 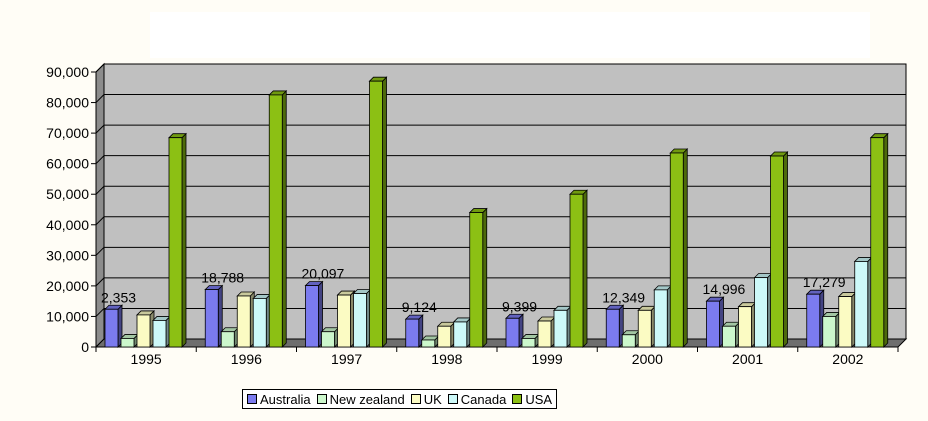 I want to click on legend-label: Australia, so click(x=285, y=399).